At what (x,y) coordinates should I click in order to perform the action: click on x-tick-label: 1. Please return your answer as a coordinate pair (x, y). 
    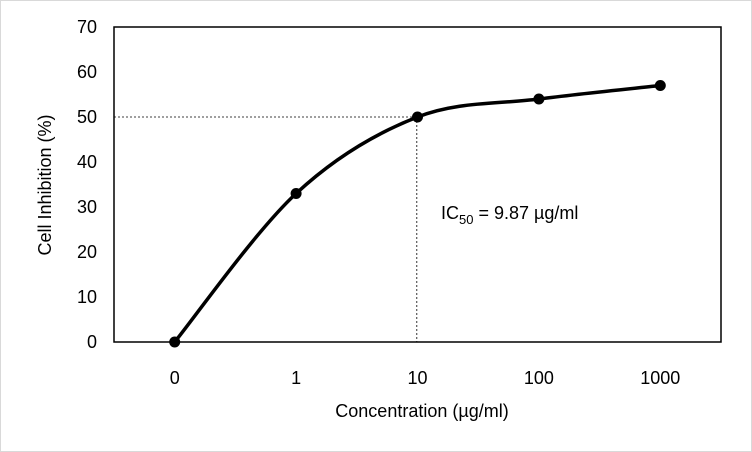
    Looking at the image, I should click on (296, 378).